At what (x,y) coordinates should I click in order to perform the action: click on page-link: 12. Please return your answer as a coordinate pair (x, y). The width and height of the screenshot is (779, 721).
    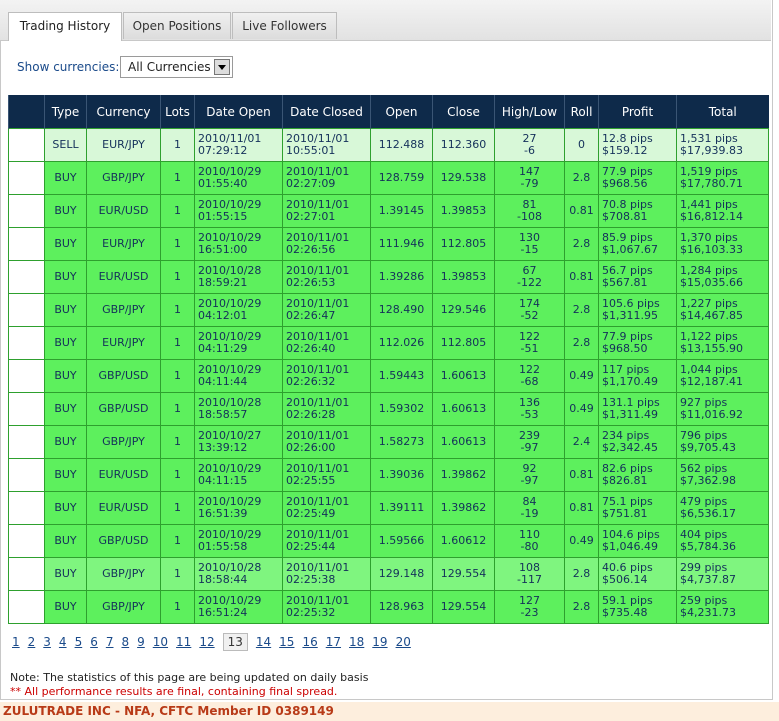
    Looking at the image, I should click on (207, 642).